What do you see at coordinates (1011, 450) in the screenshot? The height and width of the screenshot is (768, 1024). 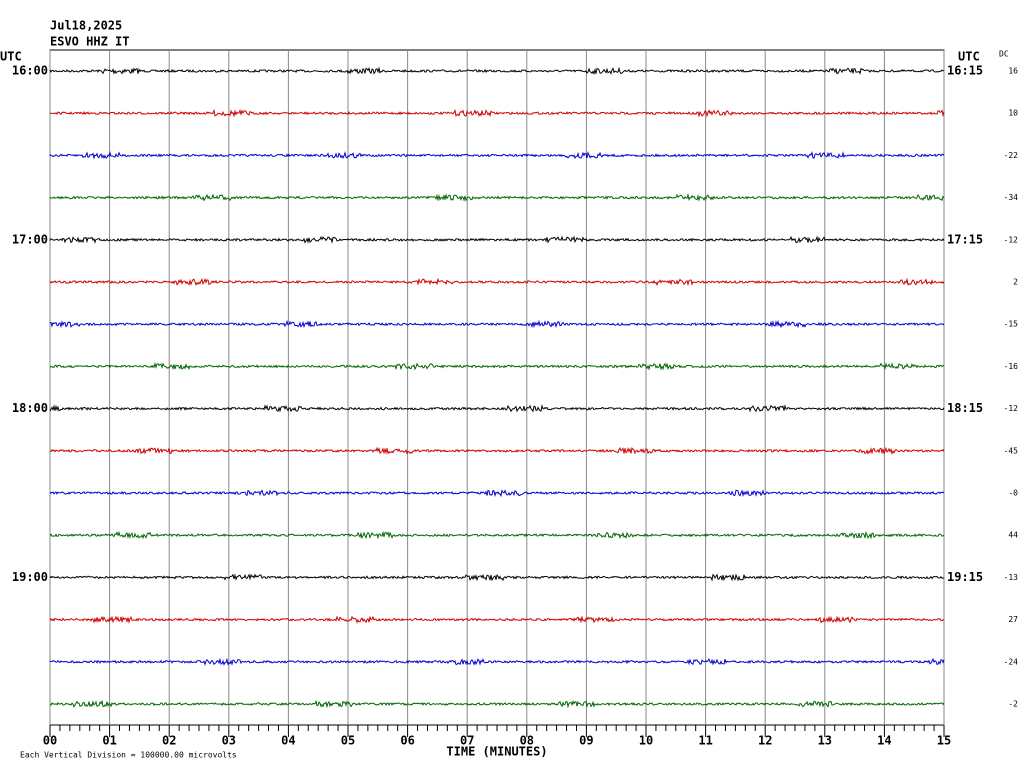 I see `dc-offset: -45` at bounding box center [1011, 450].